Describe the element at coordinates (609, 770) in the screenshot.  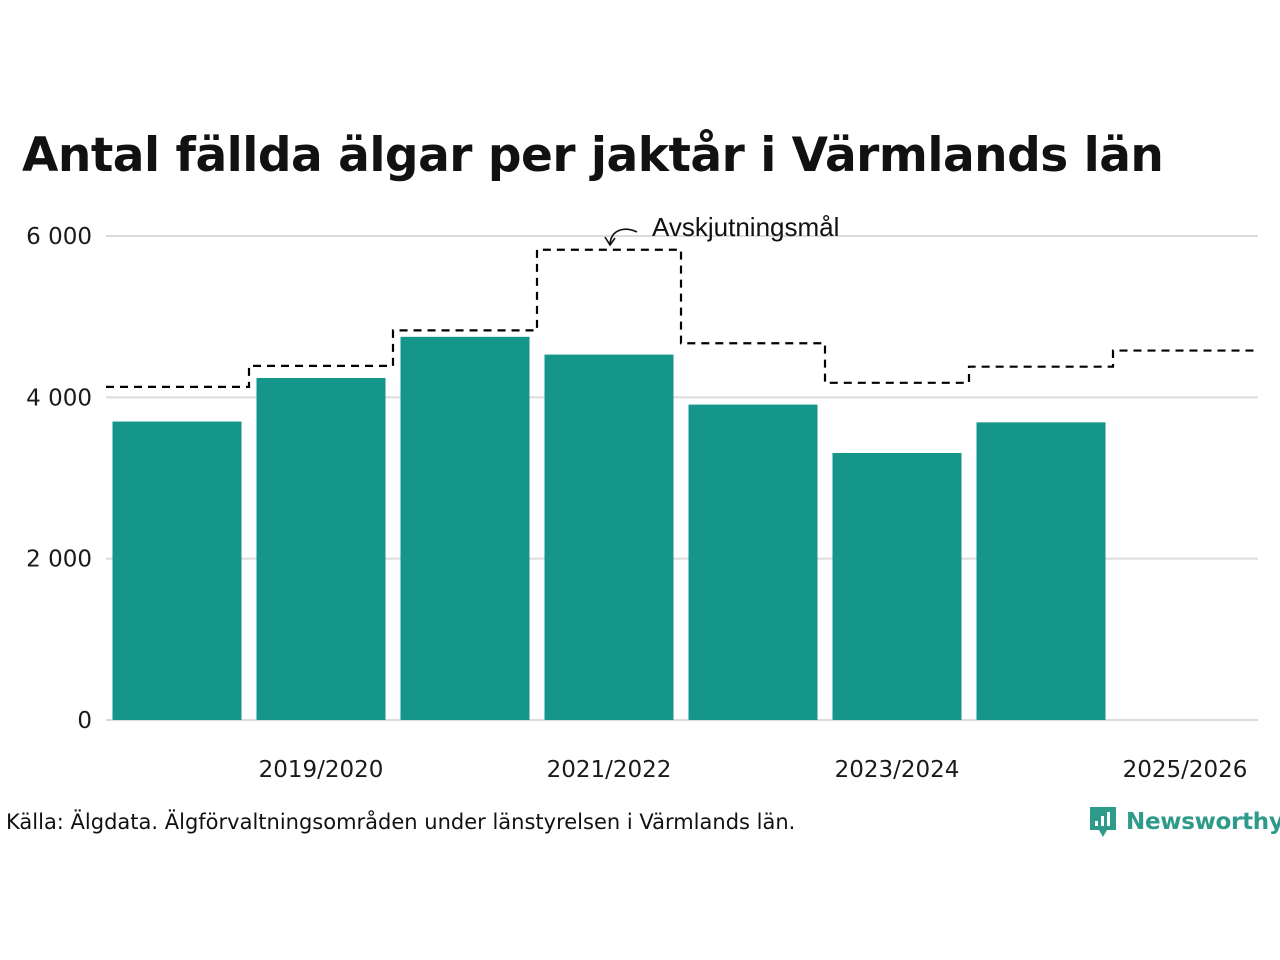
I see `x-tick-label: 2021/2022` at that location.